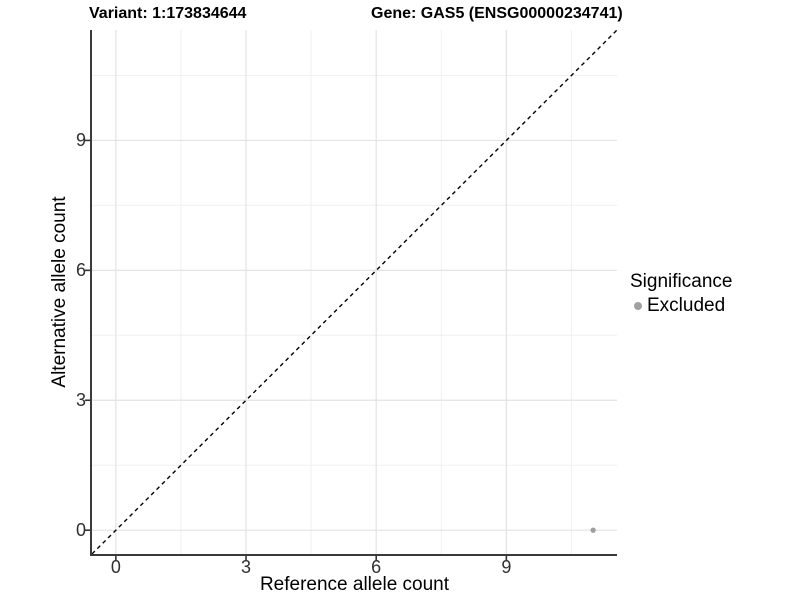 This screenshot has height=600, width=800. I want to click on x-axis-title: Reference allele count, so click(354, 584).